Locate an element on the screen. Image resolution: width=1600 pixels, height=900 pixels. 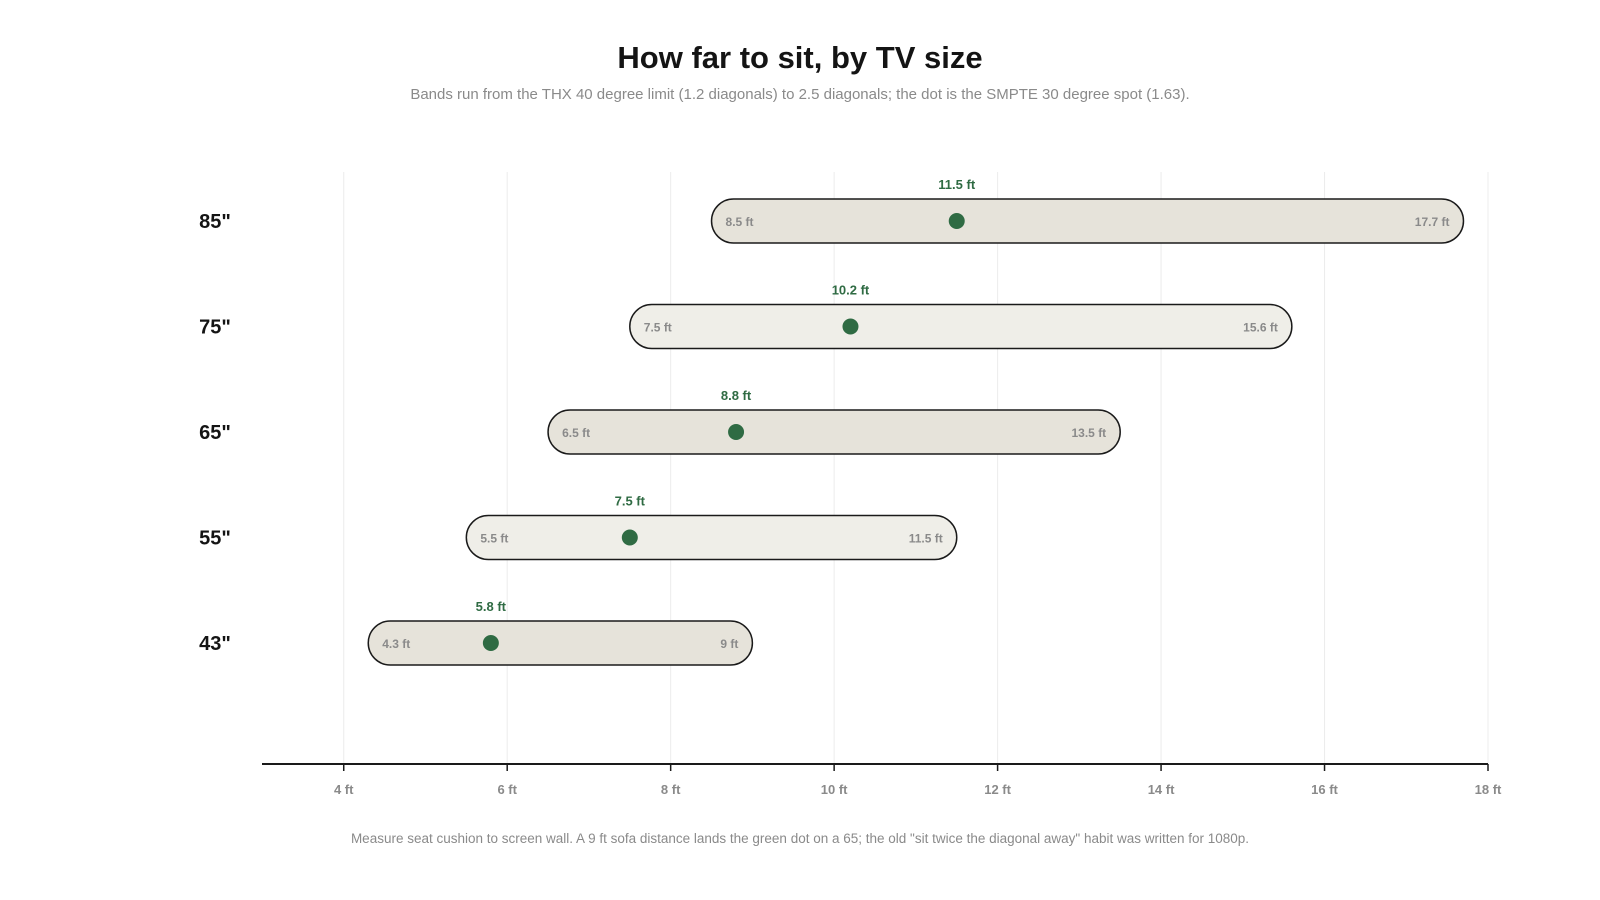
range-row: 43" 4.3 ft 9 ft 5.8 ft is located at coordinates (476, 632).